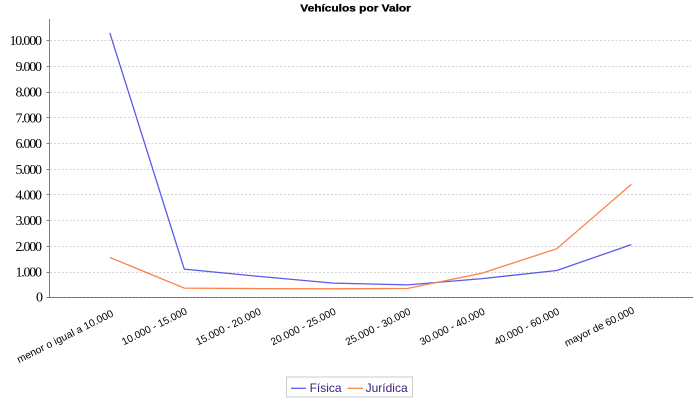 This screenshot has height=400, width=700. I want to click on svg-text: 9.000, so click(29, 67).